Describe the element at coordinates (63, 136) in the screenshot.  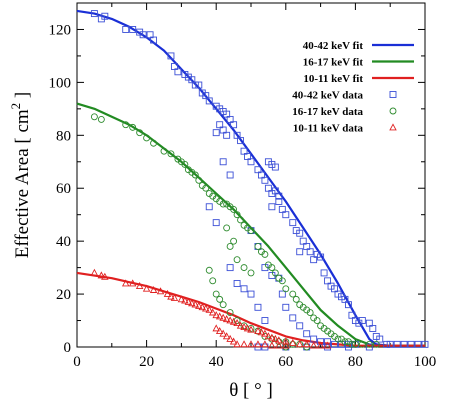
I see `y-tick-label: 80` at that location.